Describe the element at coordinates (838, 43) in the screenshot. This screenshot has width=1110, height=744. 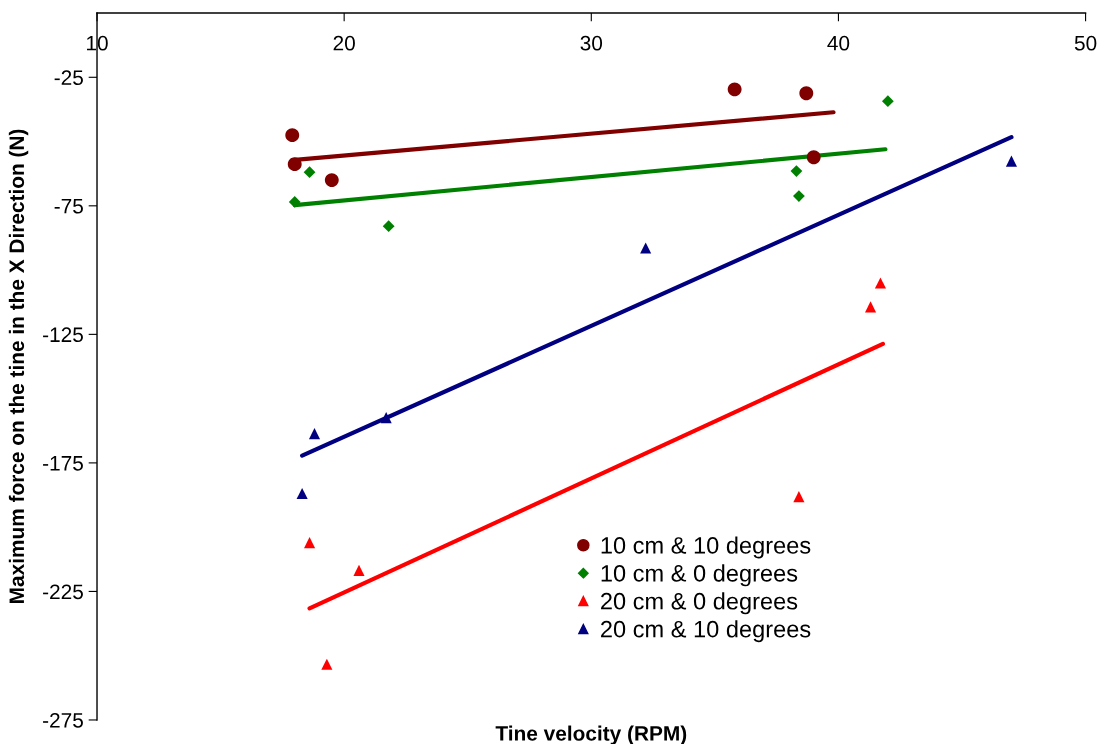
I see `x-tick-label: 40` at that location.